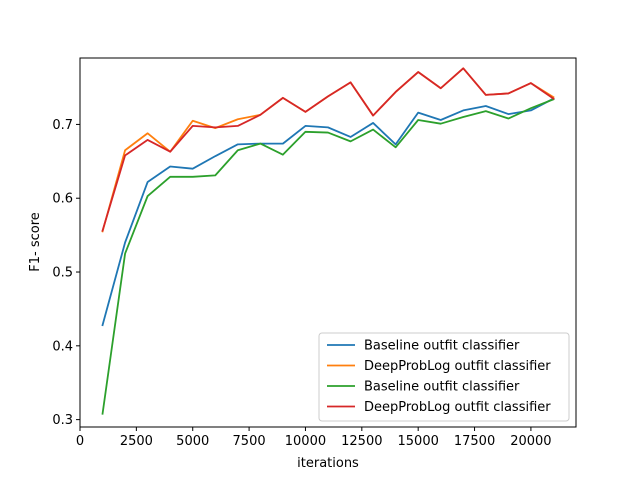 The image size is (640, 480). What do you see at coordinates (305, 441) in the screenshot?
I see `x-tick-label: 10000` at bounding box center [305, 441].